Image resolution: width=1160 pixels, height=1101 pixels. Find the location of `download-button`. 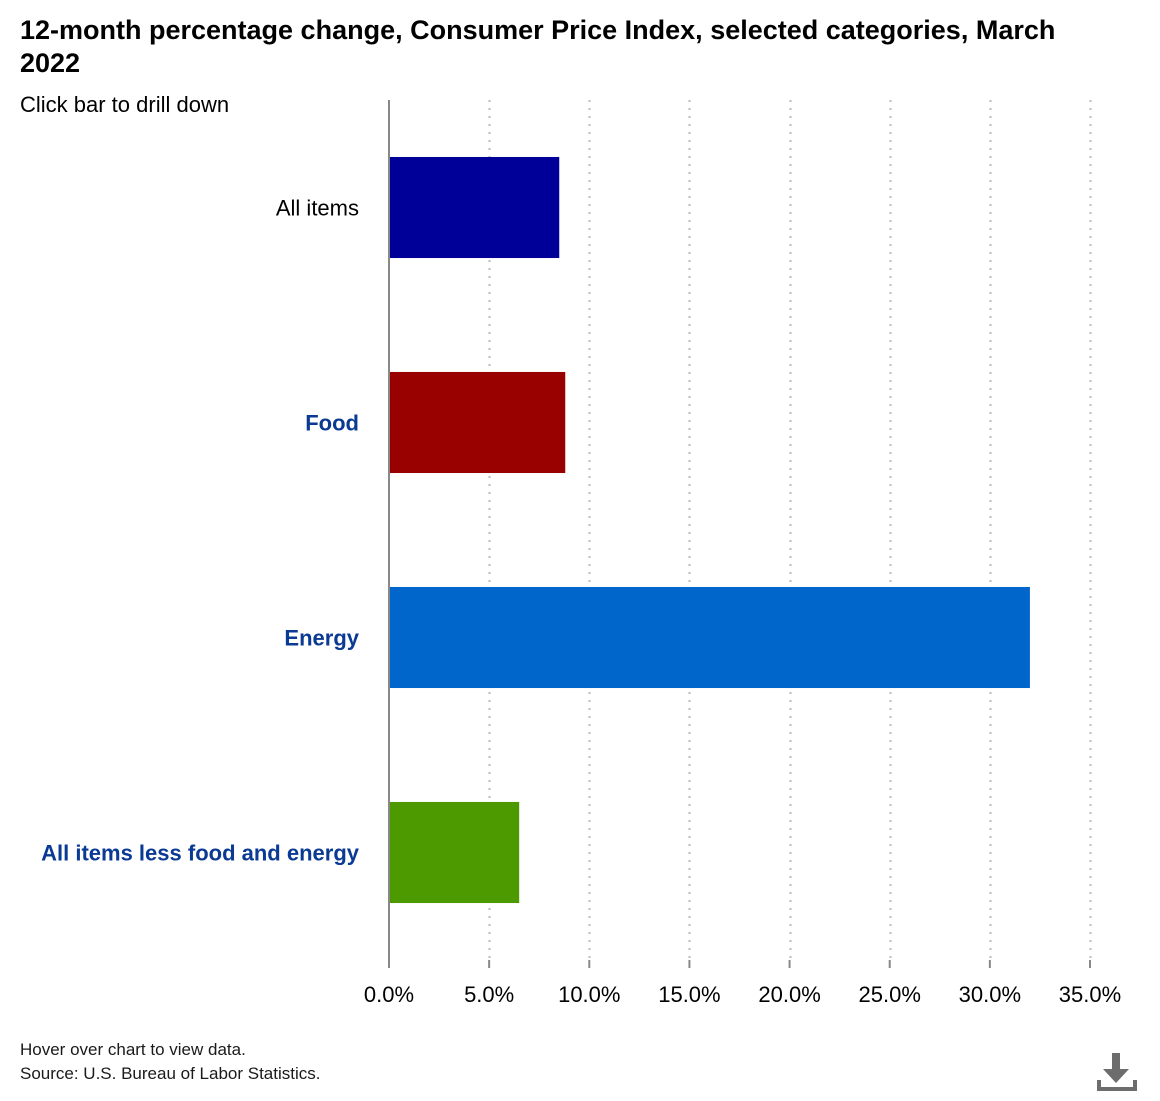

download-button is located at coordinates (1117, 1073).